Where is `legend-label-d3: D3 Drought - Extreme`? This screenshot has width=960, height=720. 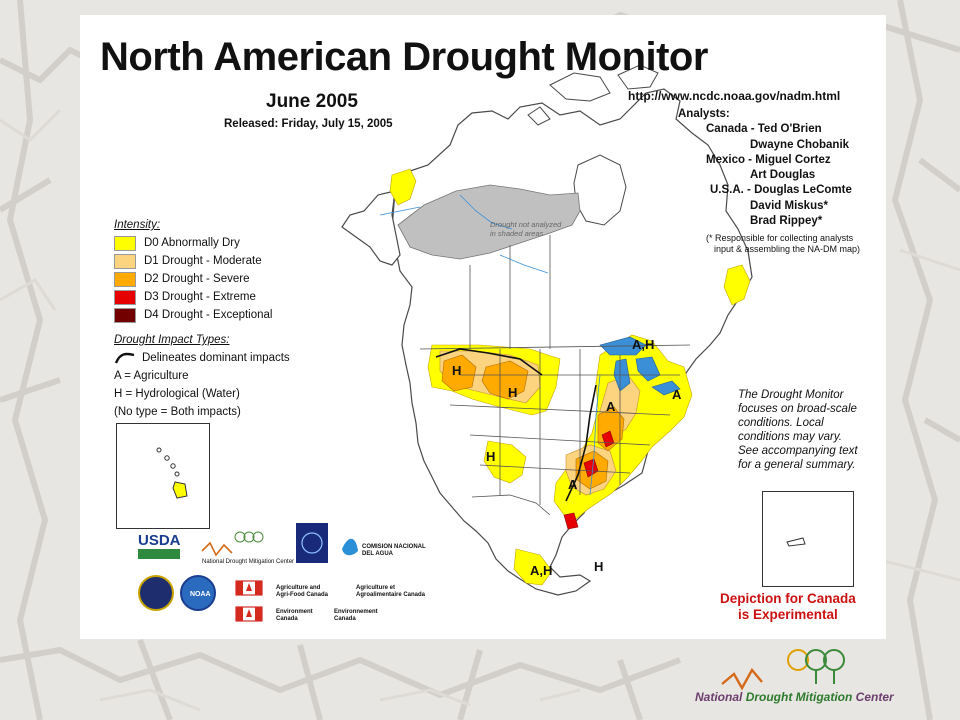
legend-label-d3: D3 Drought - Extreme is located at coordinates (200, 297).